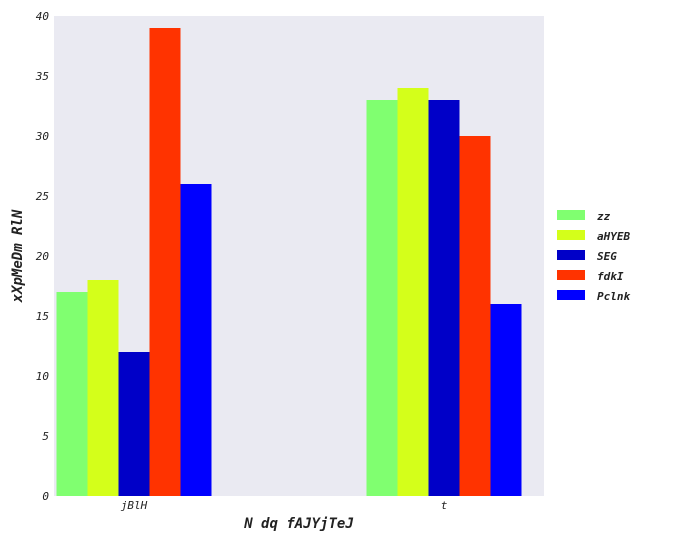 This screenshot has height=544, width=680. Describe the element at coordinates (103, 388) in the screenshot. I see `bar-aHYEB-jBlH` at that location.